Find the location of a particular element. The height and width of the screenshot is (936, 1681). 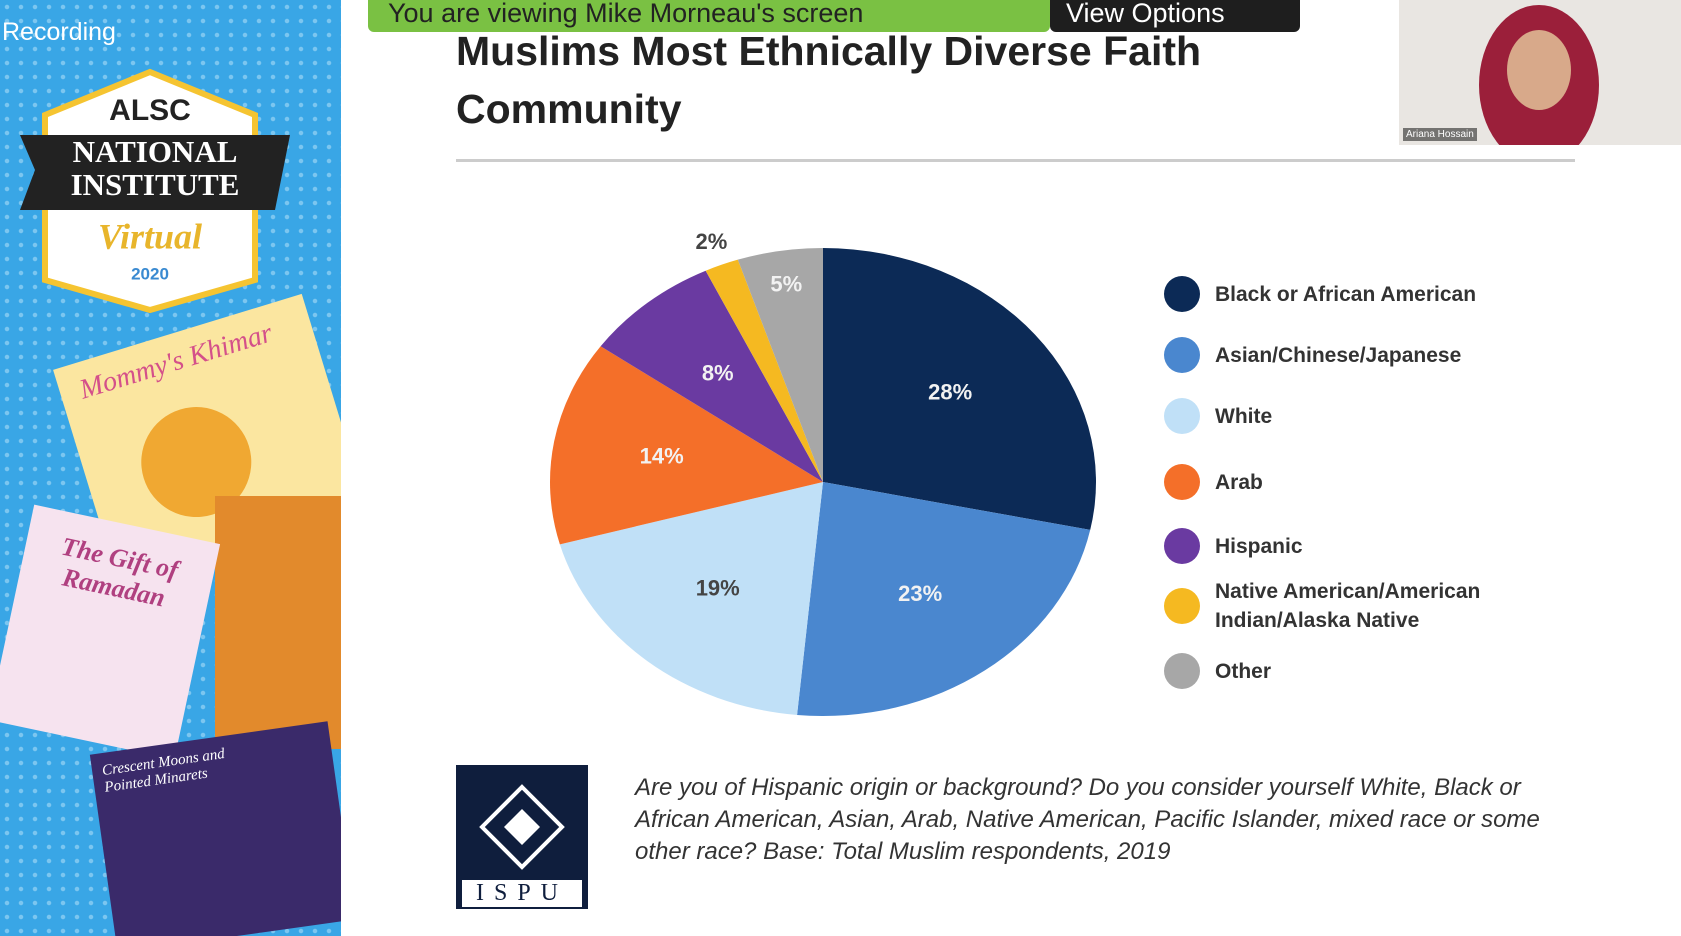

legend-label: Hispanic is located at coordinates (1259, 546).